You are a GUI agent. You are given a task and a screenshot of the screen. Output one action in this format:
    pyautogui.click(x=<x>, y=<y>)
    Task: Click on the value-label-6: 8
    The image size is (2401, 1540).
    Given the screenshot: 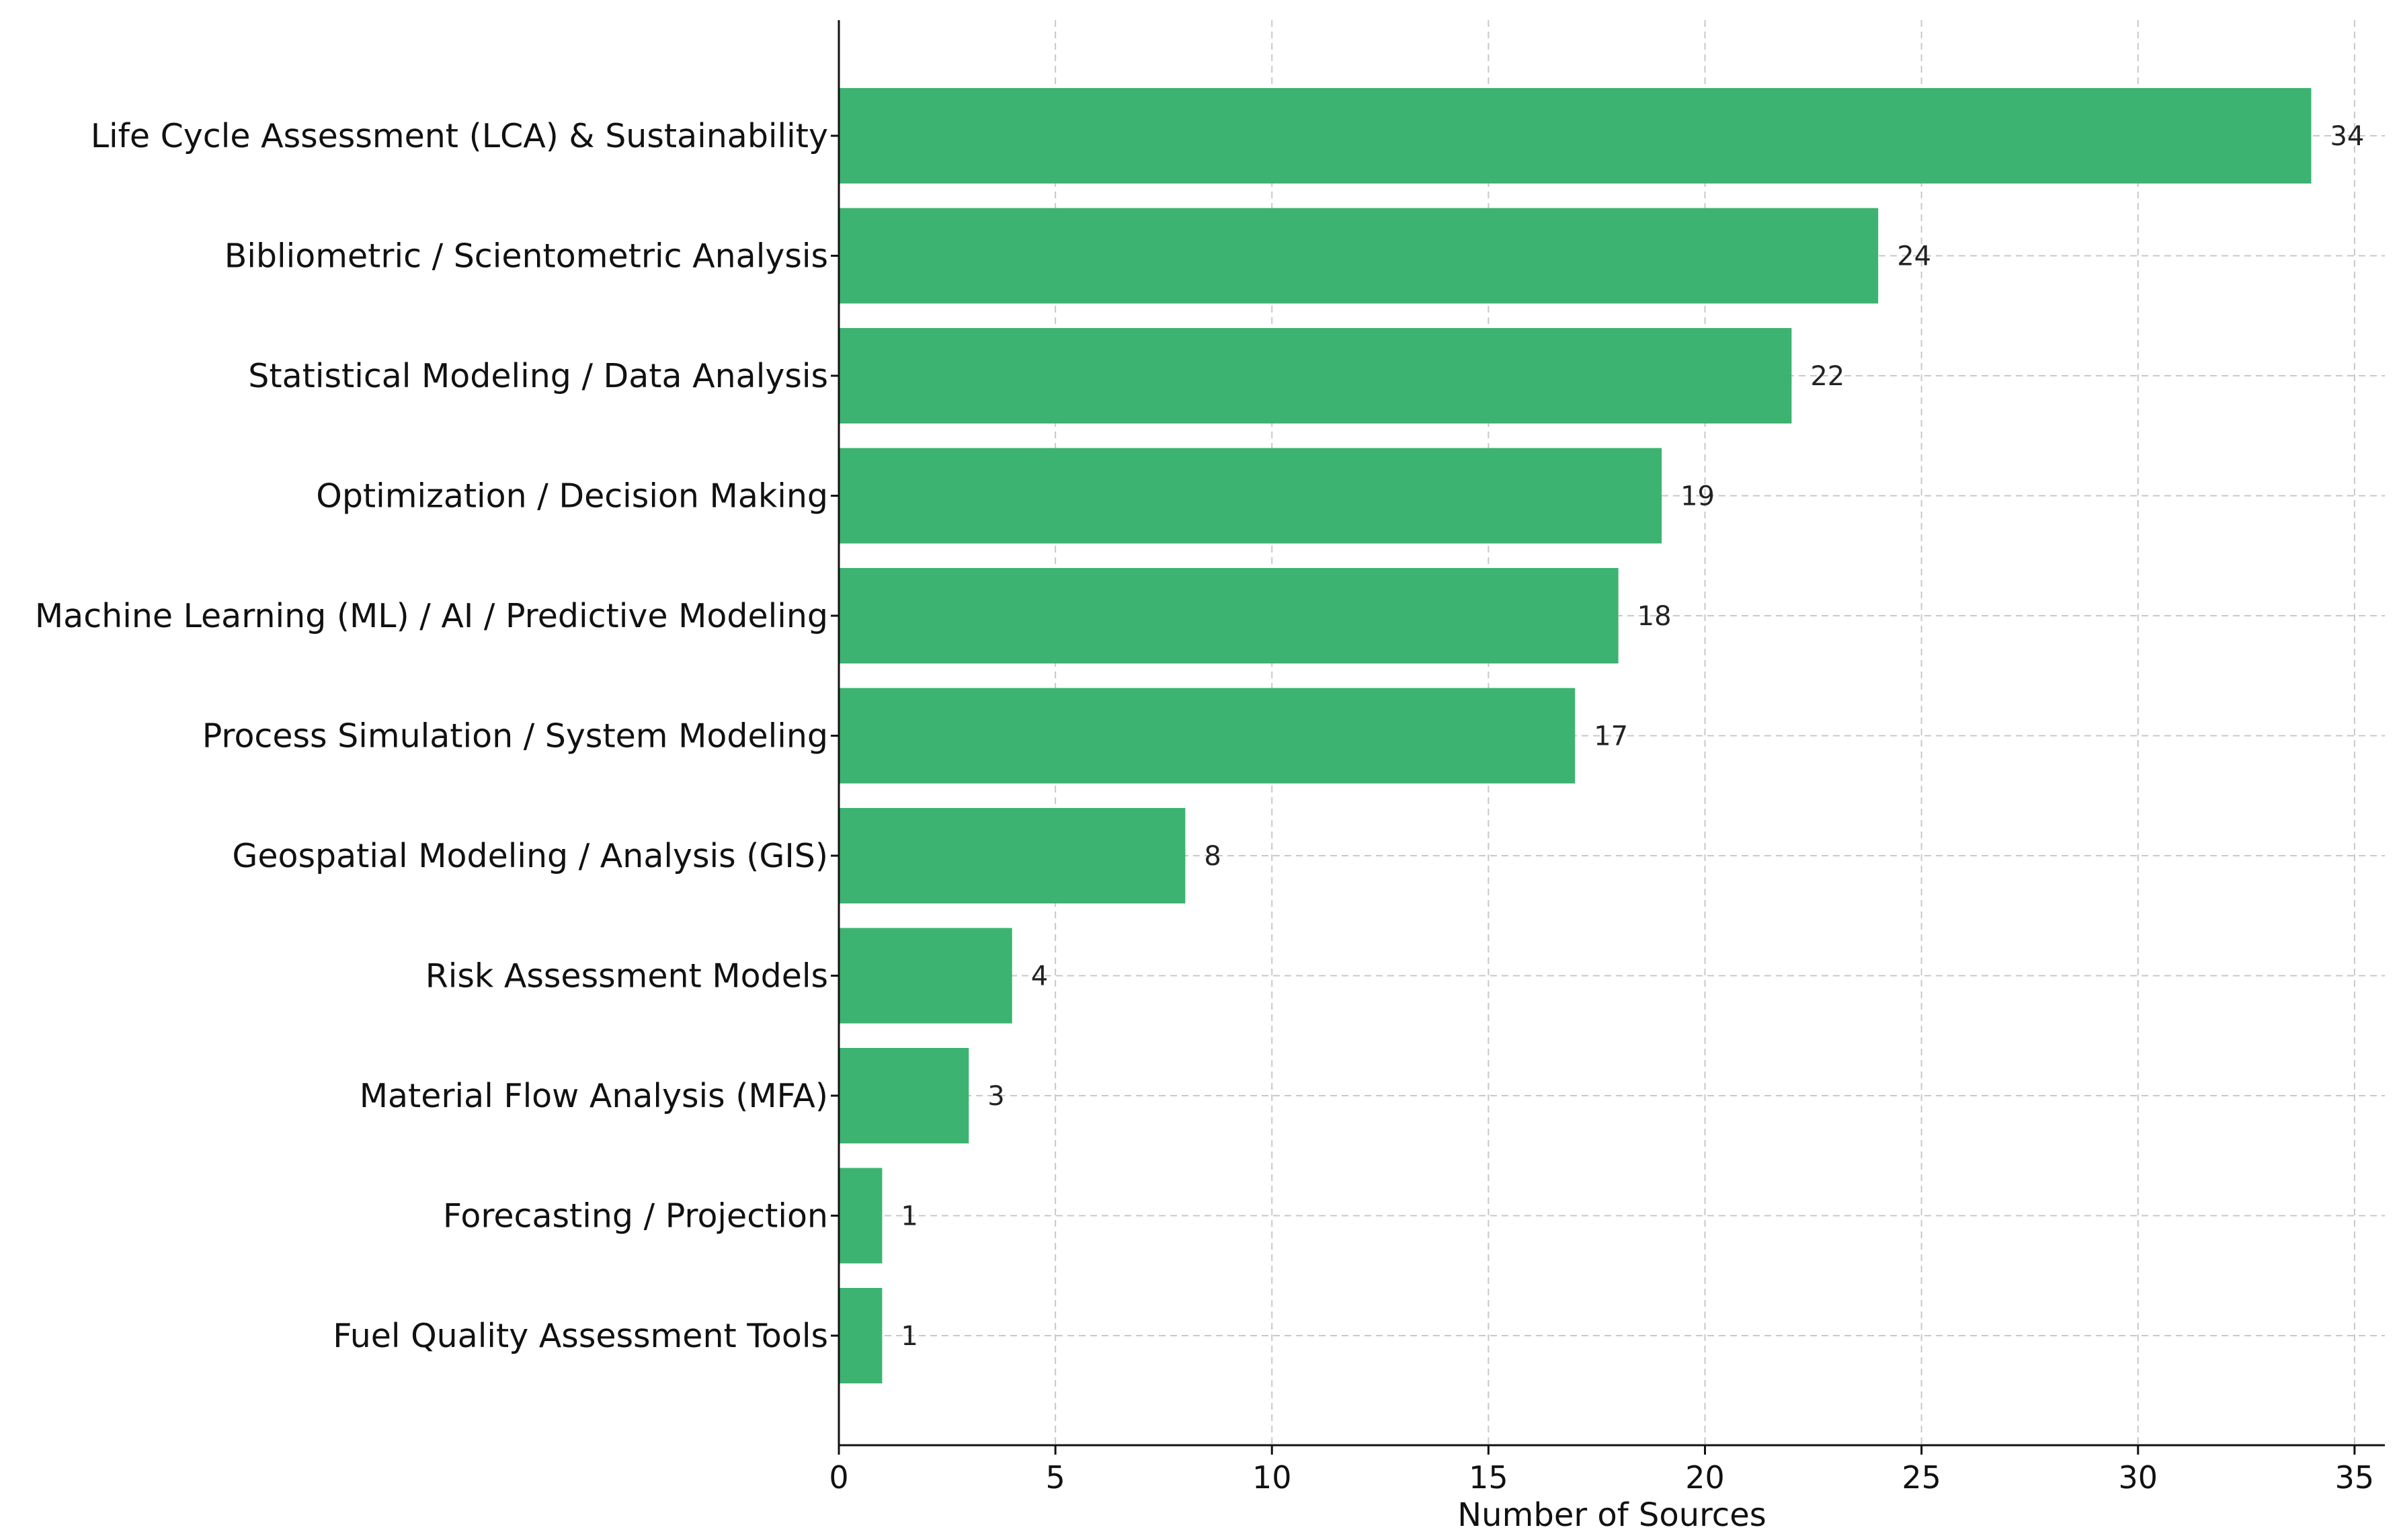 What is the action you would take?
    pyautogui.click(x=1212, y=857)
    